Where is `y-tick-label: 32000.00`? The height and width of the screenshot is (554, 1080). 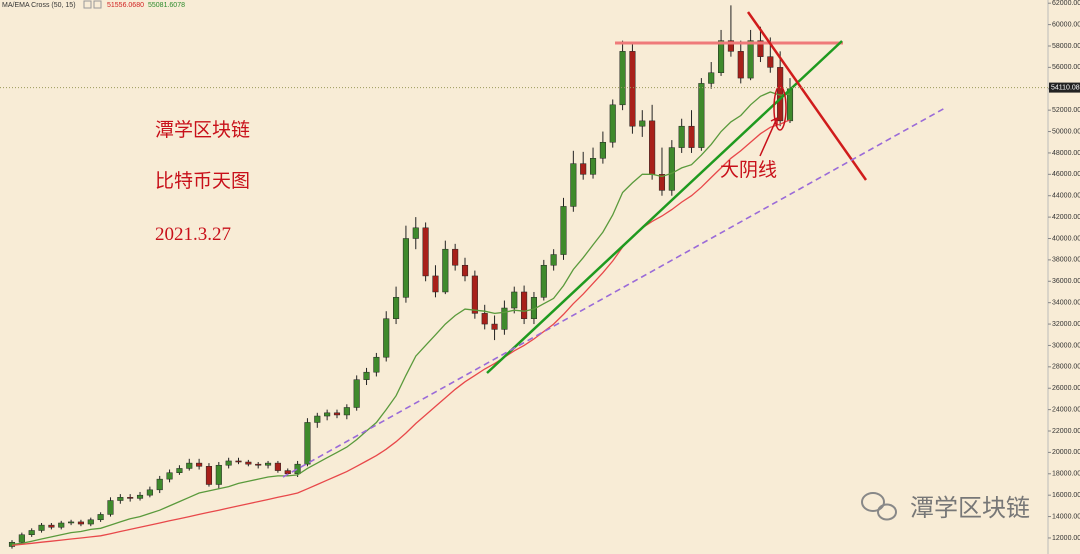 y-tick-label: 32000.00 is located at coordinates (1066, 324).